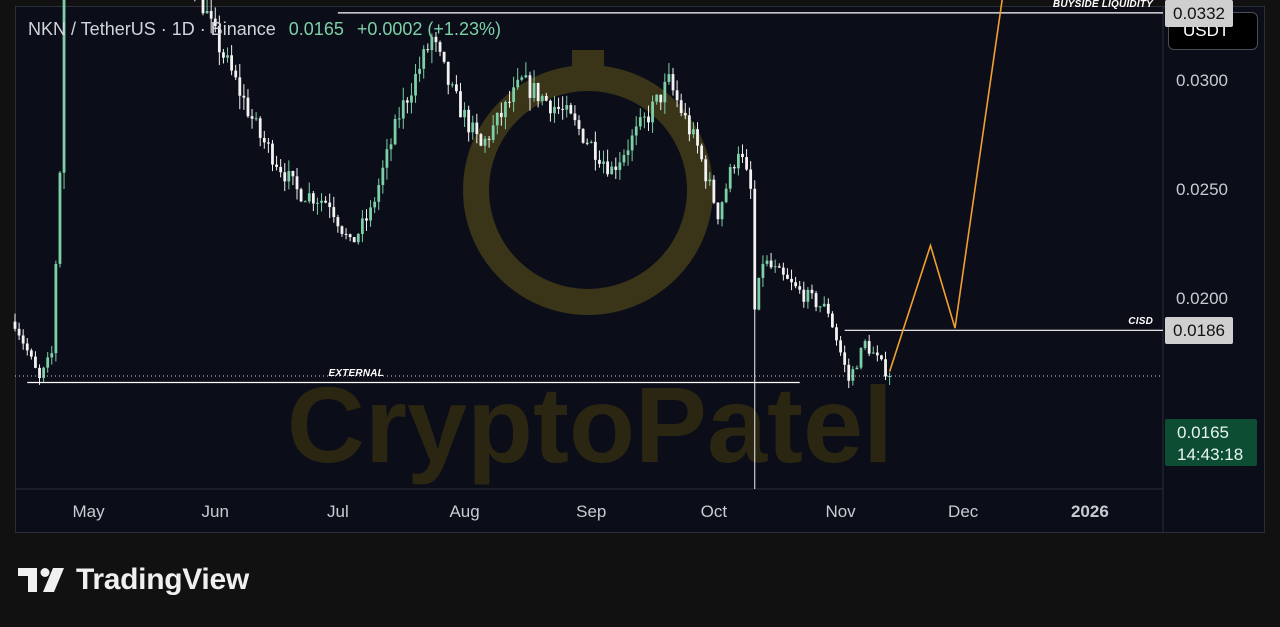 The image size is (1280, 627). What do you see at coordinates (840, 511) in the screenshot?
I see `x-tick-label: Nov` at bounding box center [840, 511].